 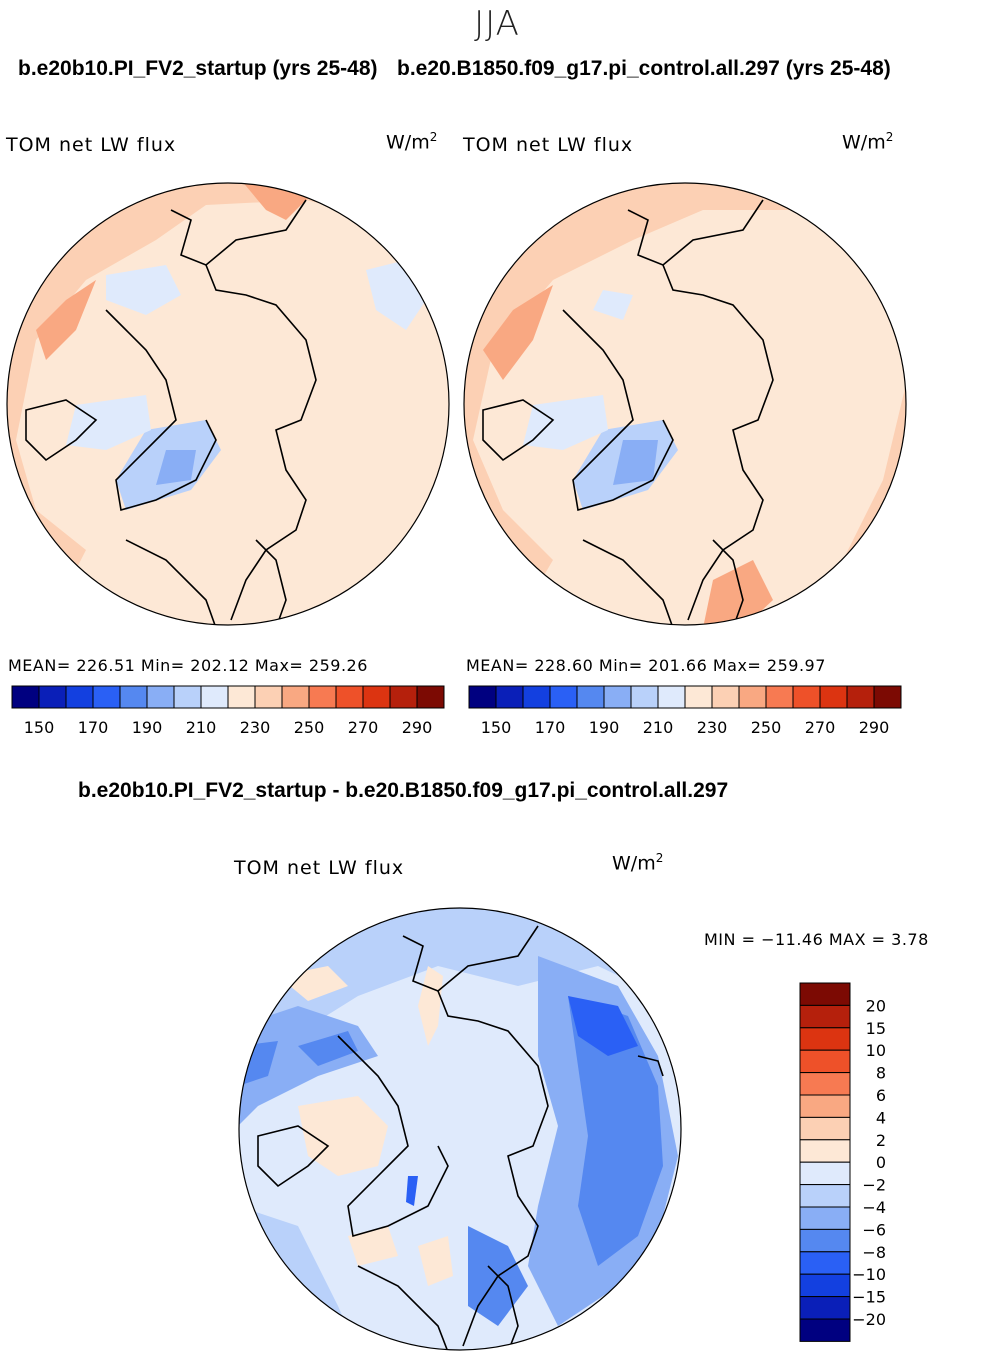 I want to click on diff-colorbar-tick-label: −15, so click(x=869, y=1297).